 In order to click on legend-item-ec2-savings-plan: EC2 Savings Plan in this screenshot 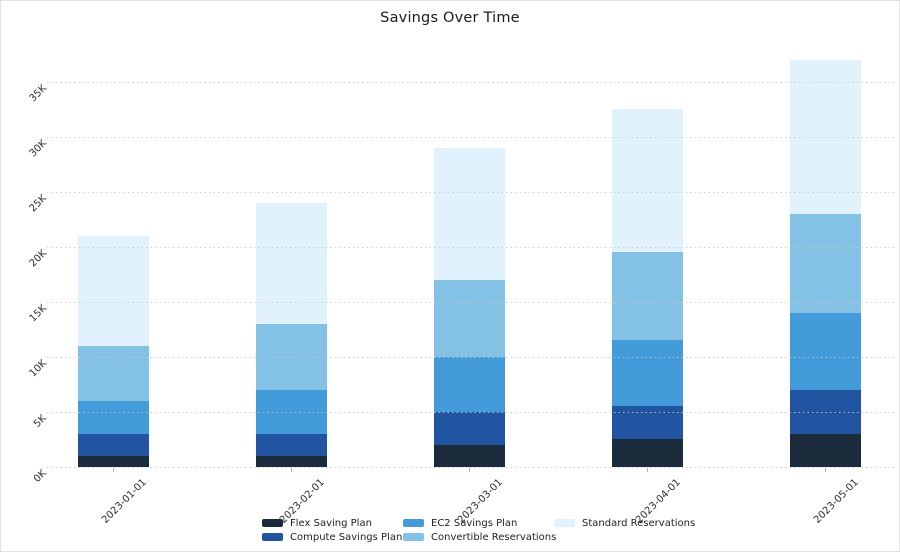, I will do `click(460, 523)`.